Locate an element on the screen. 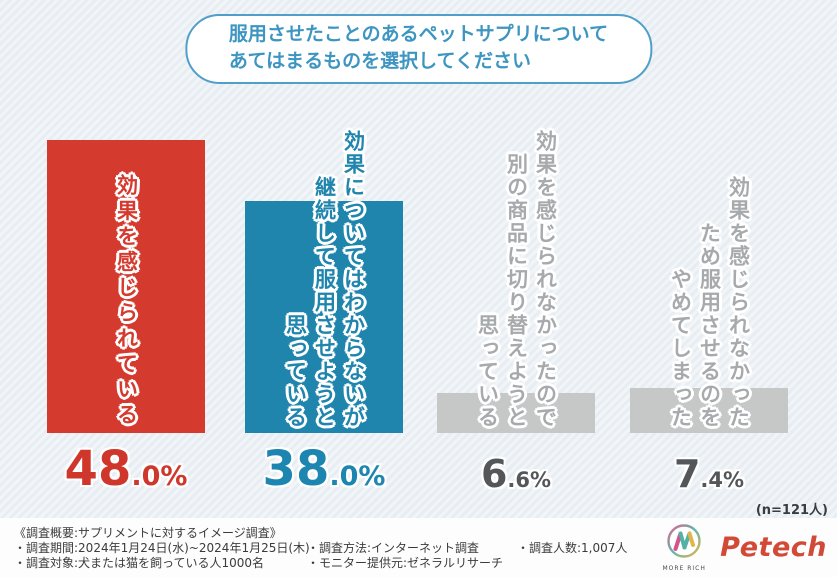  bar-value: 7.4% is located at coordinates (709, 474).